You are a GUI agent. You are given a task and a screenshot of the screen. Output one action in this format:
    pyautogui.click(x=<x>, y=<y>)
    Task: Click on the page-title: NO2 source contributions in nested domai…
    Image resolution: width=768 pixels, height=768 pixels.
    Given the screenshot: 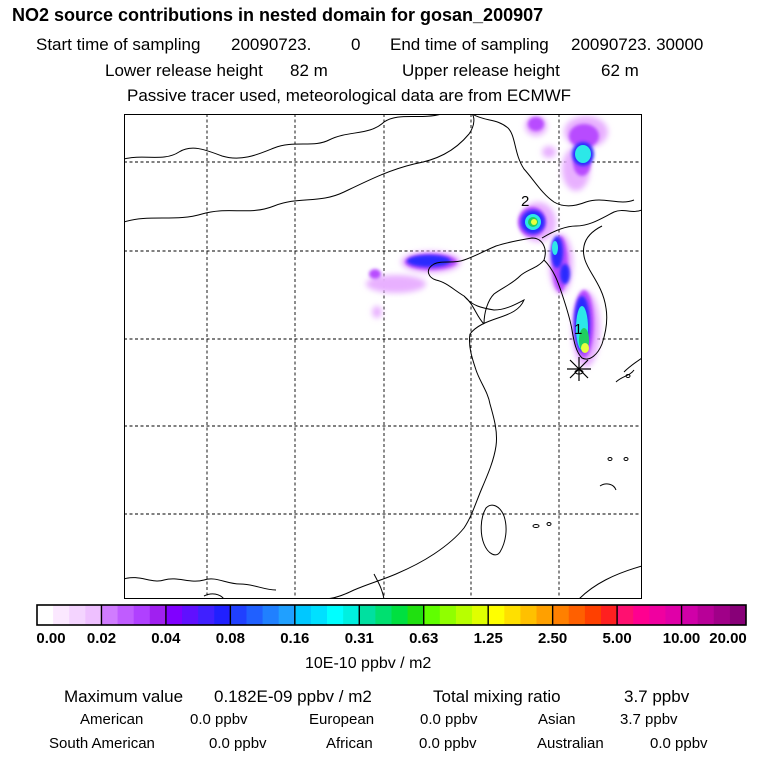 What is the action you would take?
    pyautogui.click(x=278, y=15)
    